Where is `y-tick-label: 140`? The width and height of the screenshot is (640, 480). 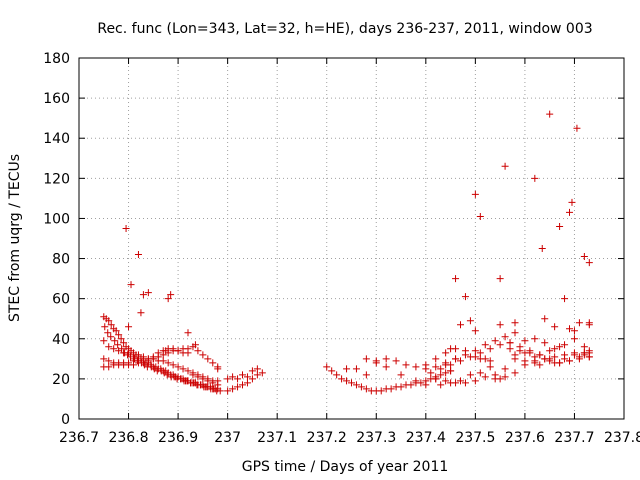
y-tick-label: 140 is located at coordinates (56, 139).